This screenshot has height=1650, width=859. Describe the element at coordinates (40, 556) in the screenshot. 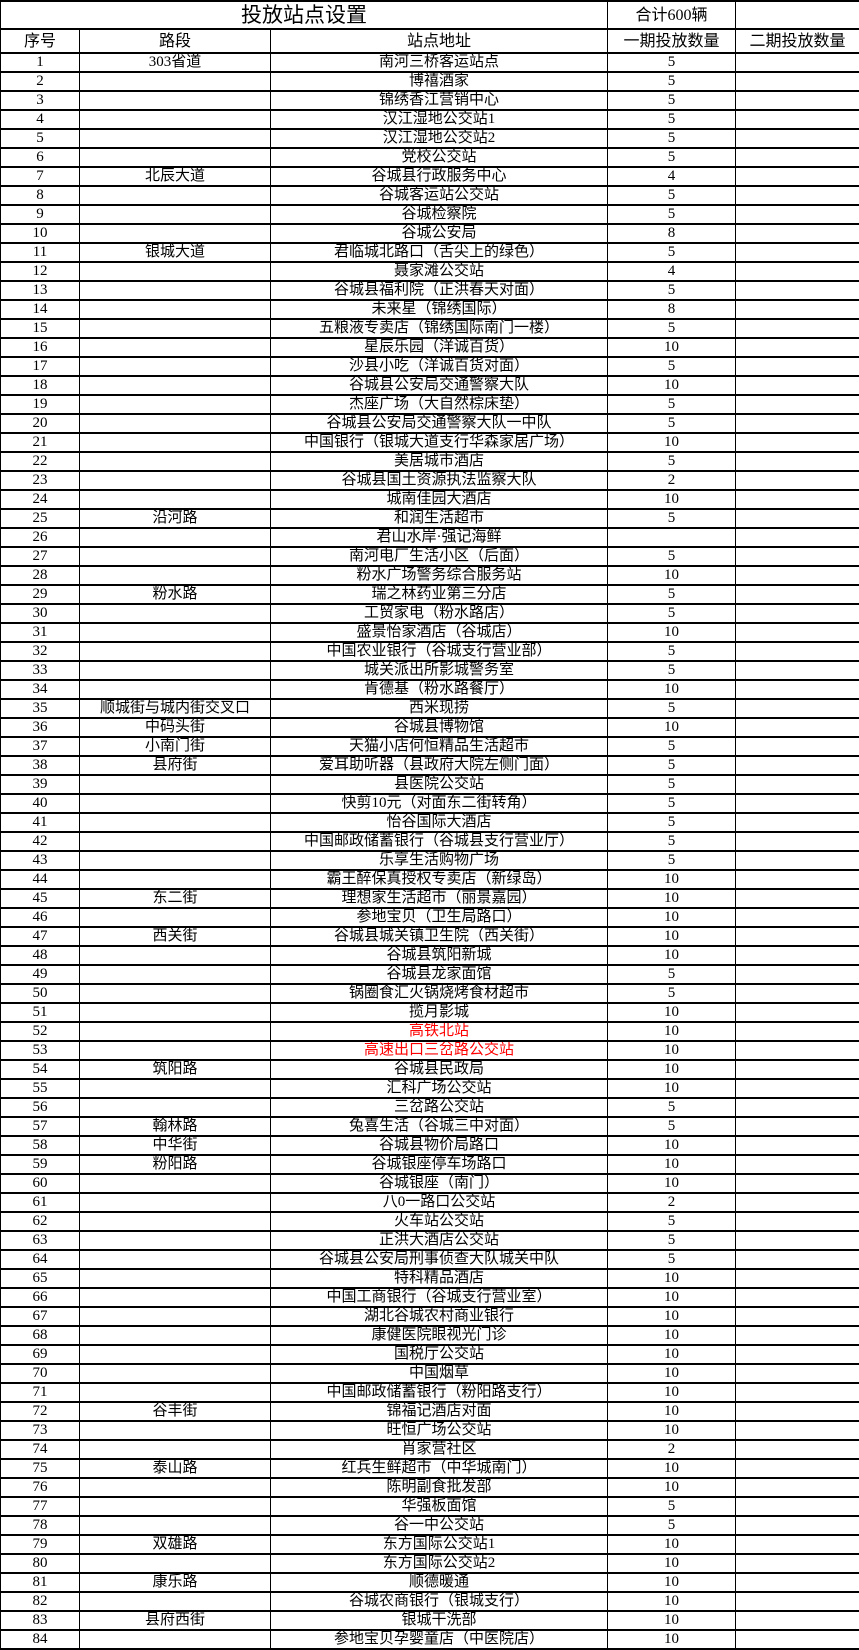

I see `cell-serial: 27` at that location.